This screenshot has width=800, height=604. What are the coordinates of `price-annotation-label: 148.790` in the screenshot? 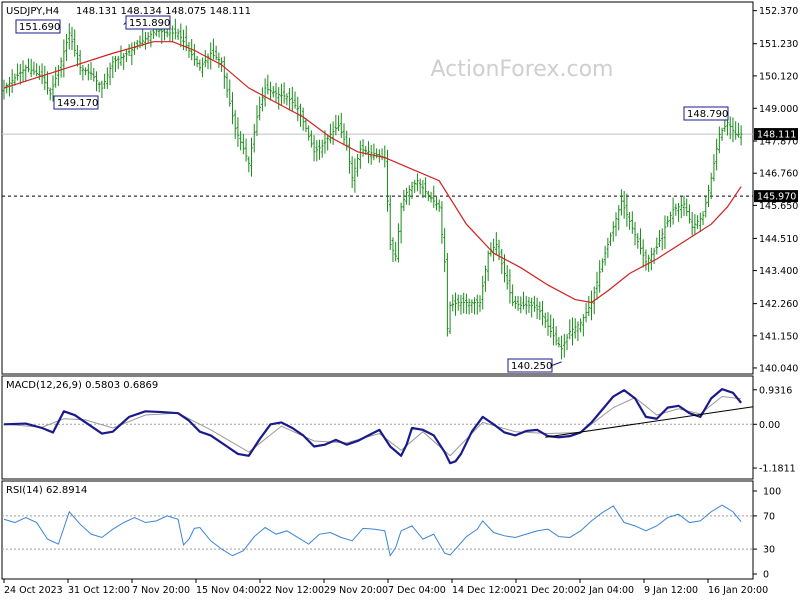 It's located at (707, 114).